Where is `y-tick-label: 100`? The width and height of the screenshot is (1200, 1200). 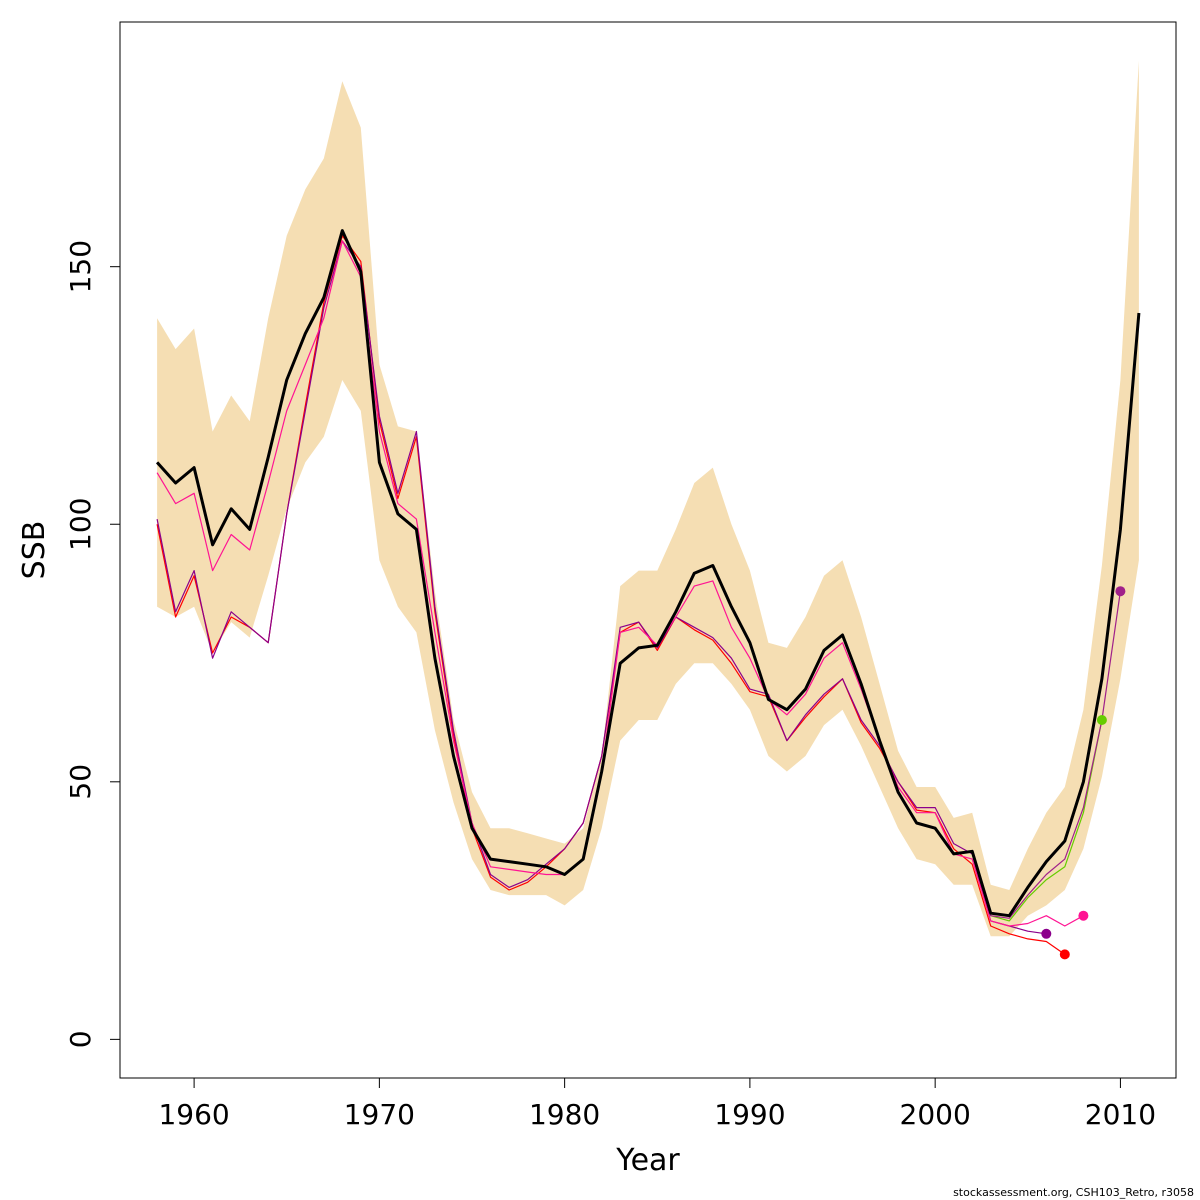 y-tick-label: 100 is located at coordinates (80, 524).